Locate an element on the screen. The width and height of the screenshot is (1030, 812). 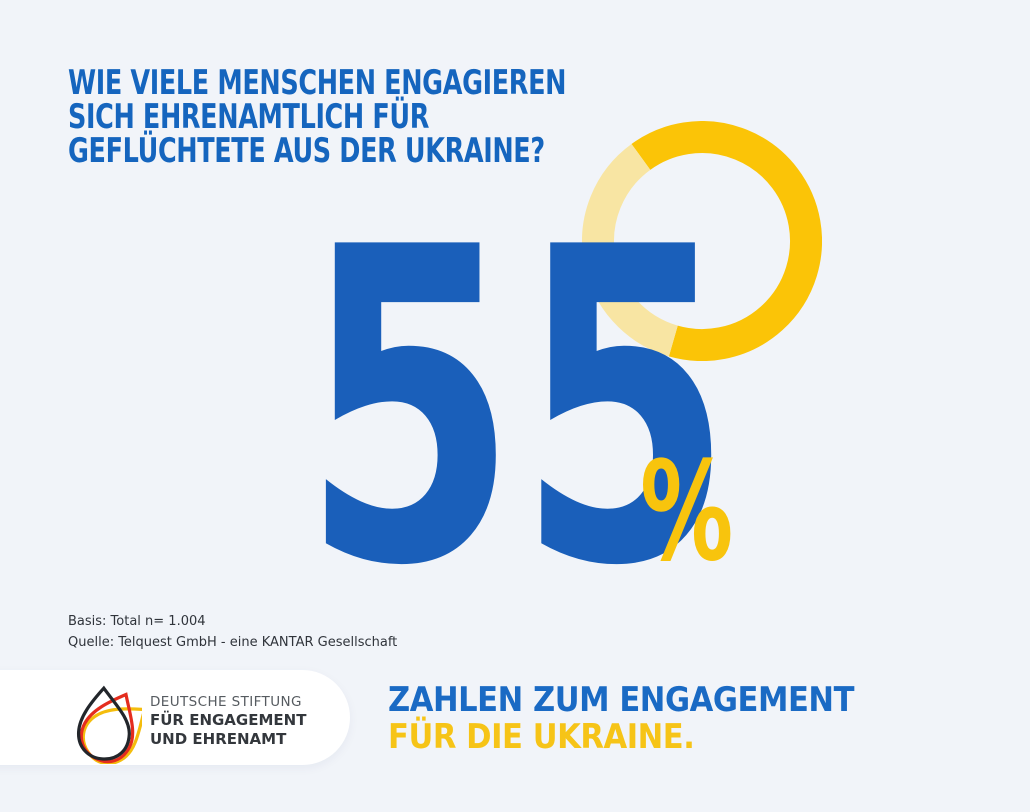
donut-ring-chart is located at coordinates (702, 241).